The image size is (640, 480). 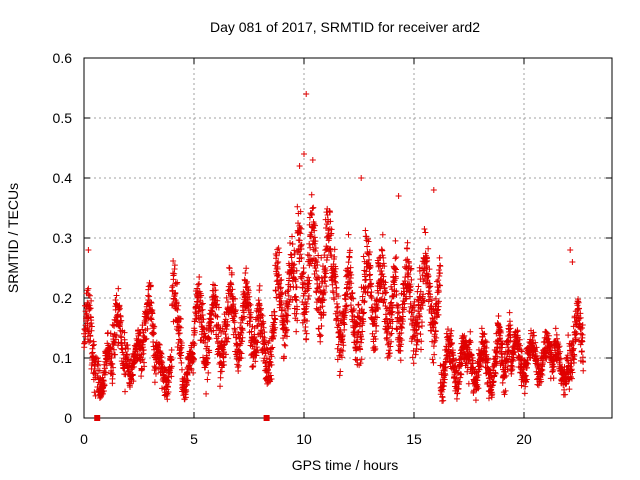 What do you see at coordinates (524, 439) in the screenshot?
I see `x-tick-label: 20` at bounding box center [524, 439].